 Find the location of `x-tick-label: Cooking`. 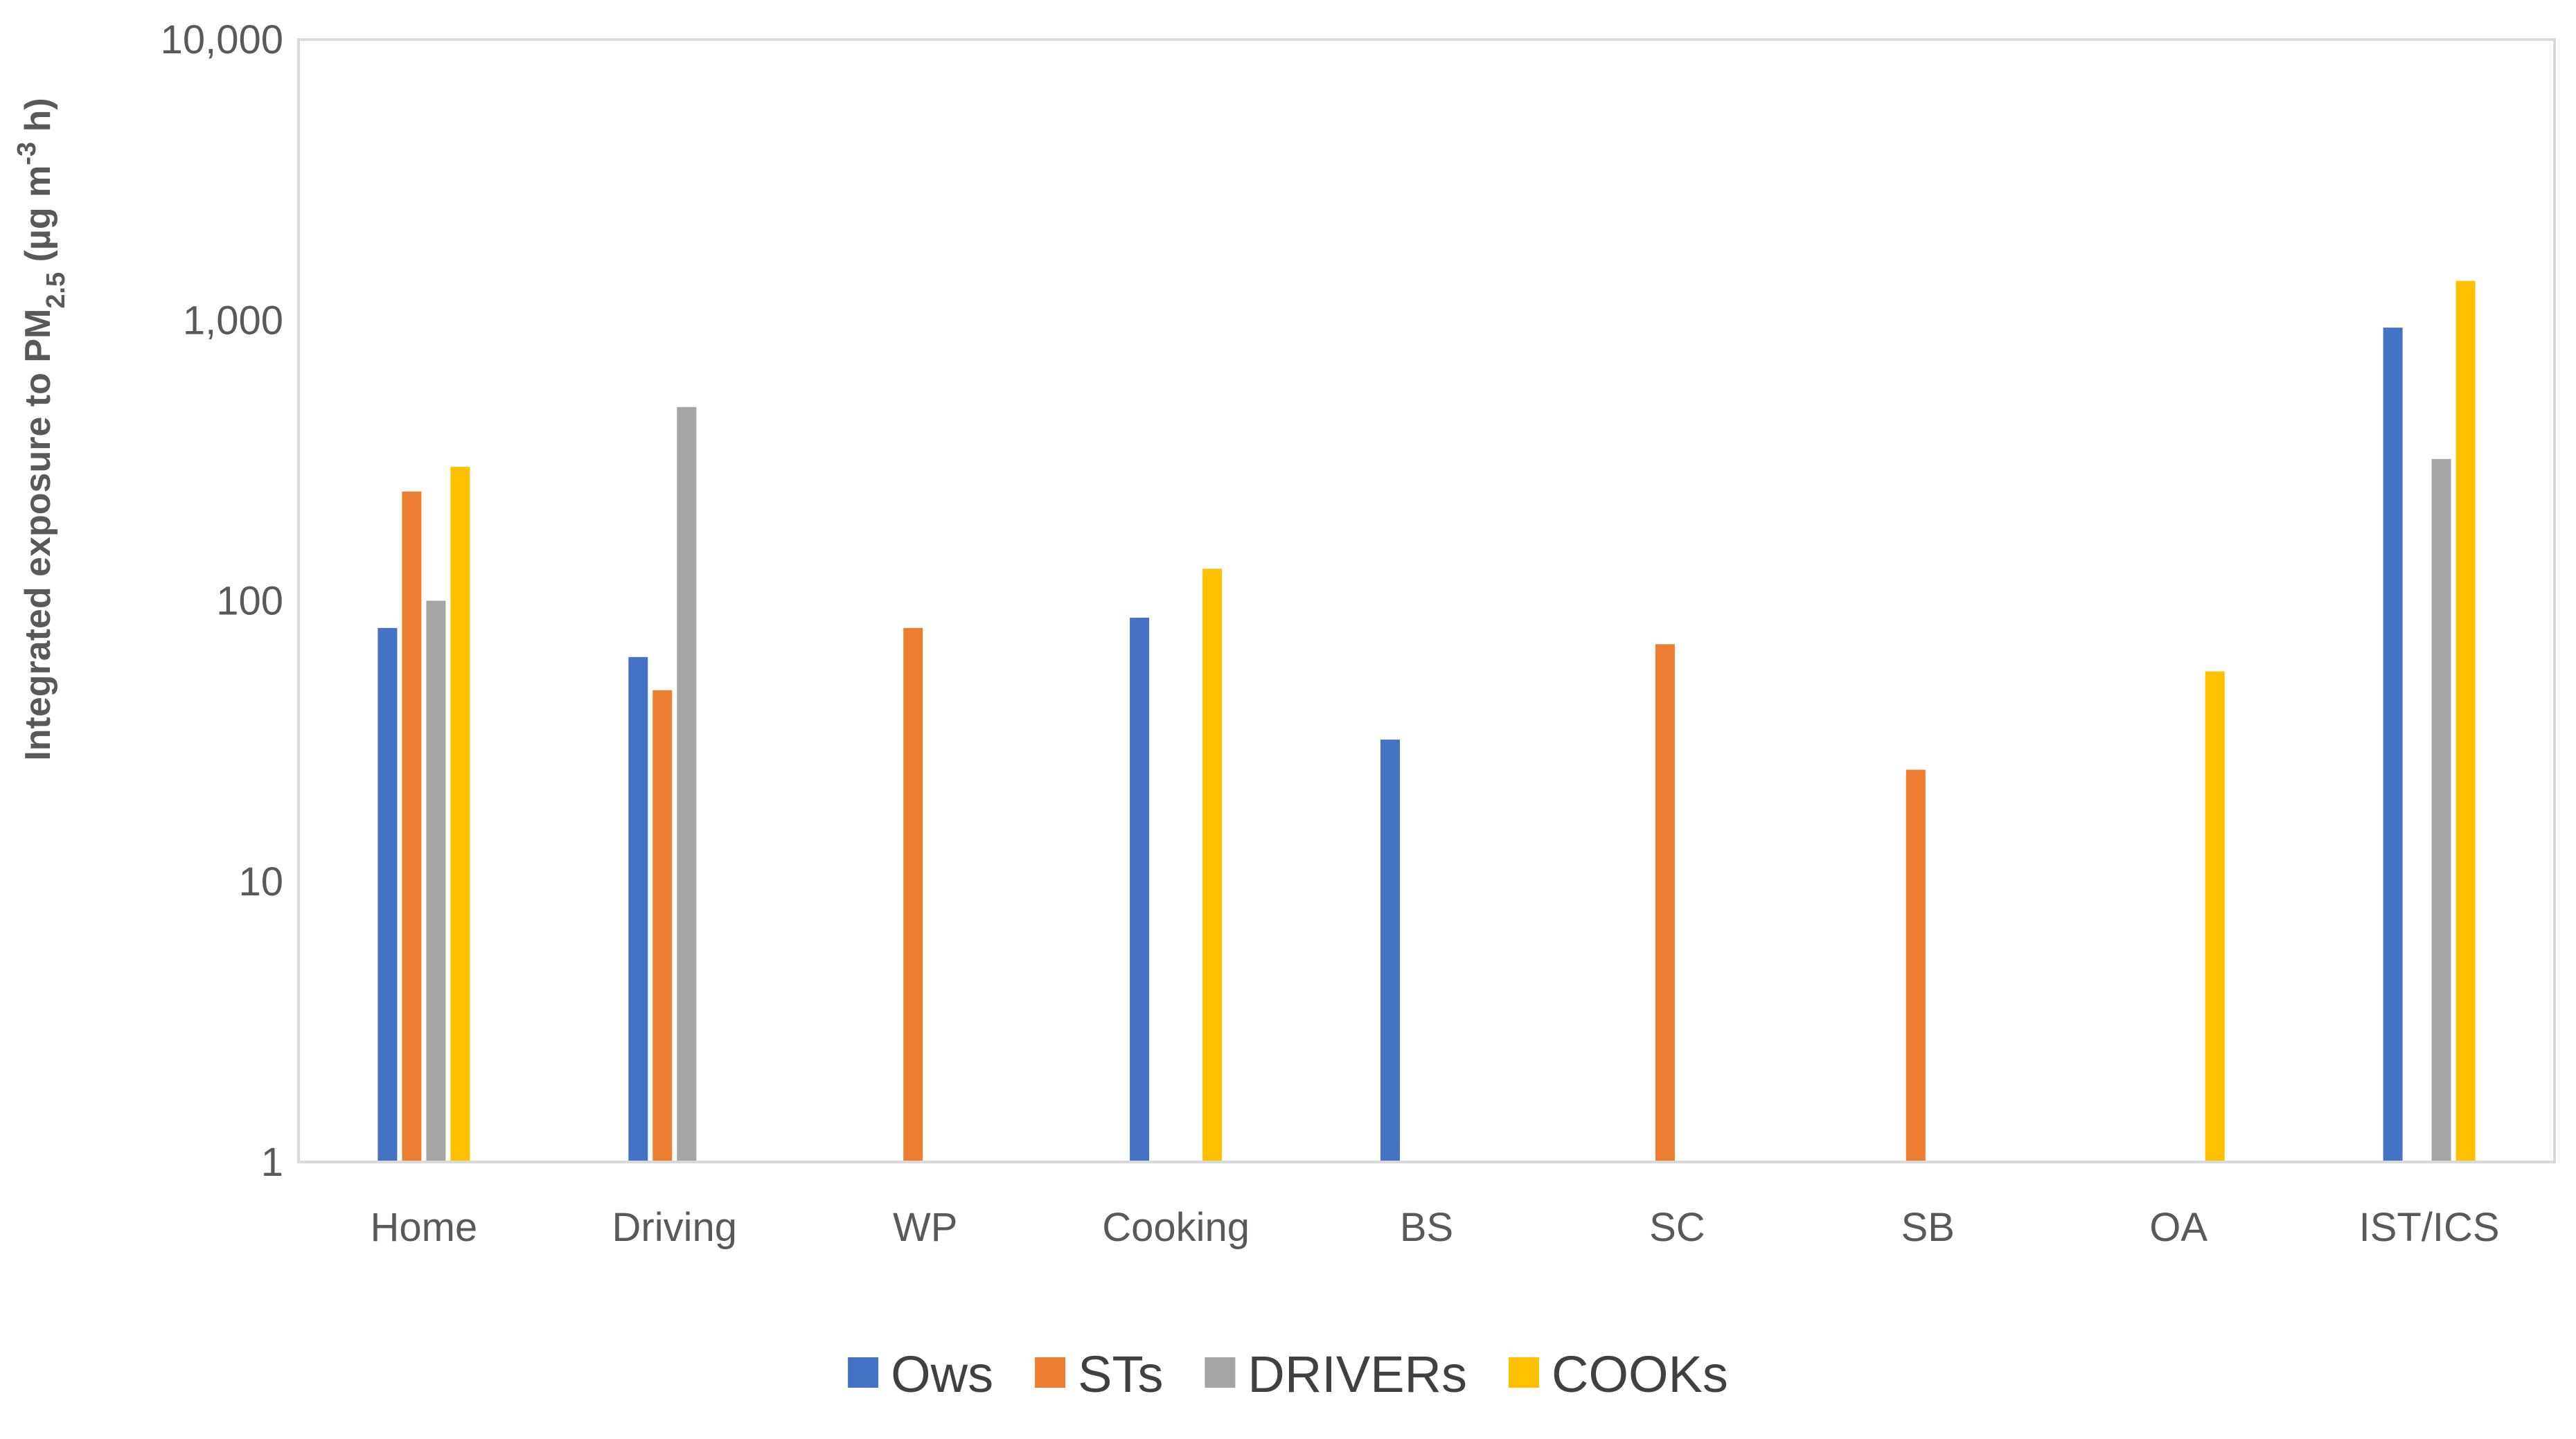

x-tick-label: Cooking is located at coordinates (1176, 1227).